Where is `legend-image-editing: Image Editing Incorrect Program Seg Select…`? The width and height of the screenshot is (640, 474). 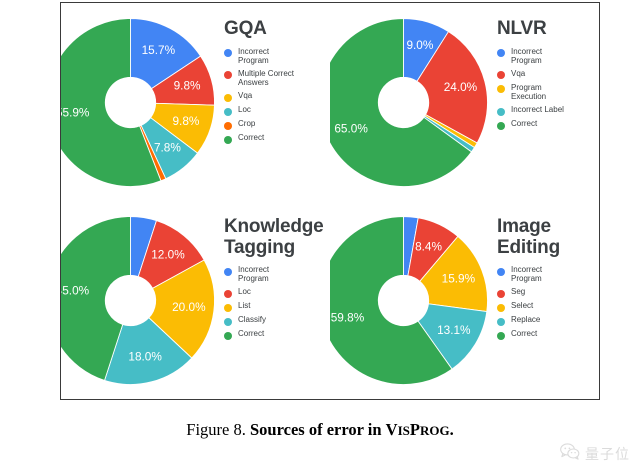 legend-image-editing: Image Editing Incorrect Program Seg Select… is located at coordinates (545, 279).